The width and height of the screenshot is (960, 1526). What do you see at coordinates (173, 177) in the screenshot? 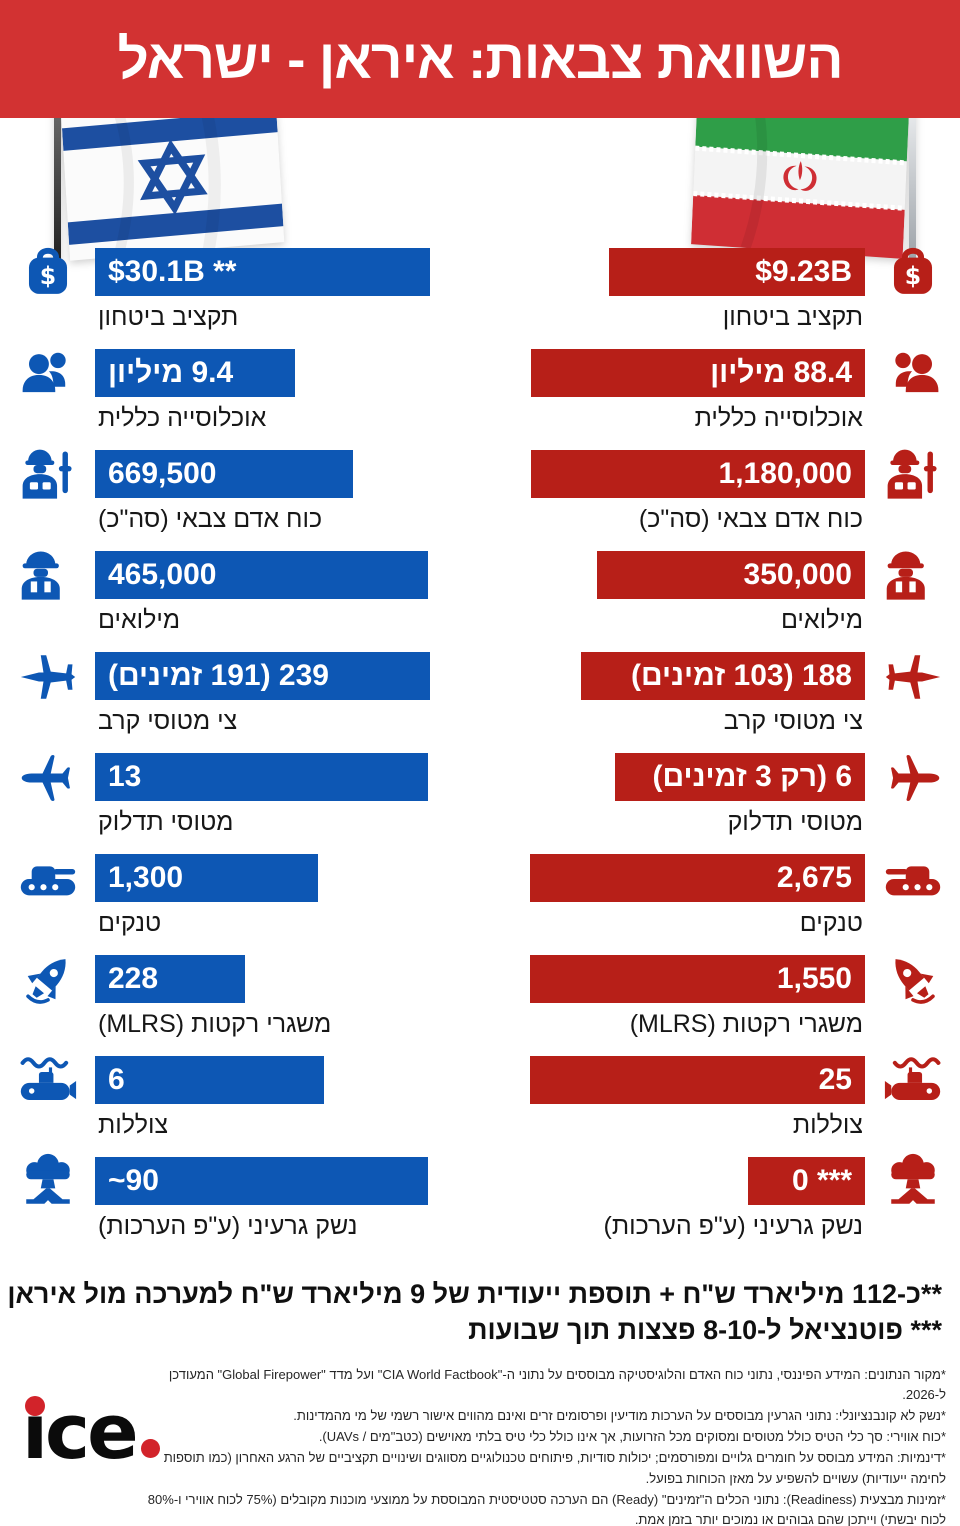
I see `israel-flag-image` at bounding box center [173, 177].